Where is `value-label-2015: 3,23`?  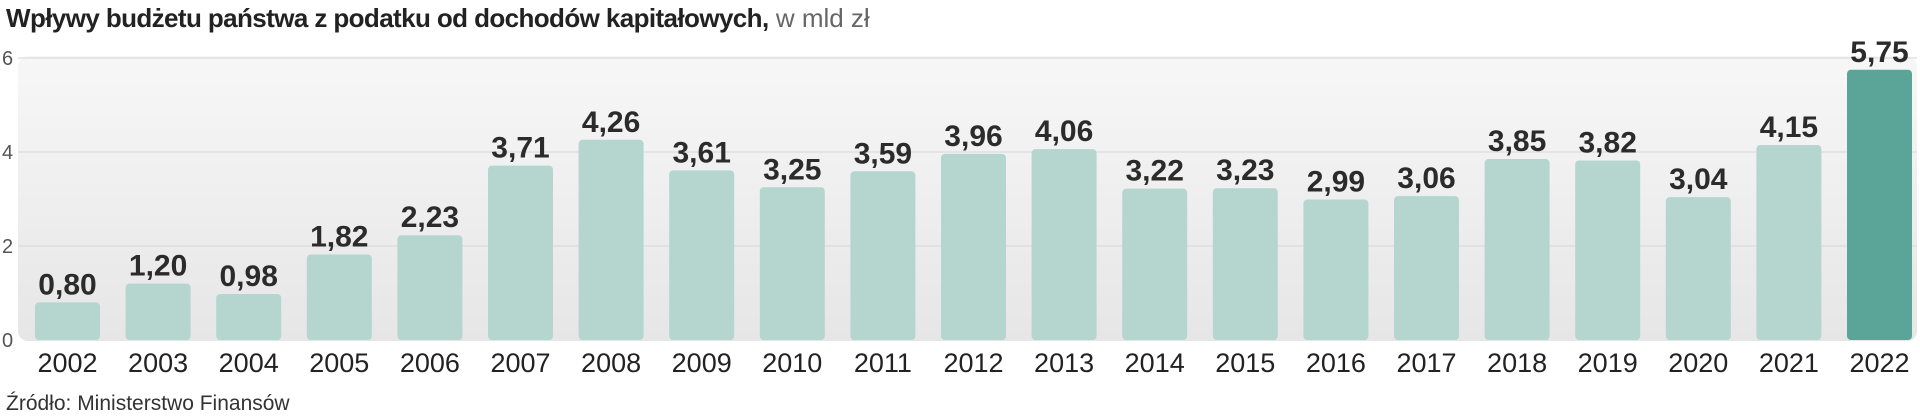 value-label-2015: 3,23 is located at coordinates (1245, 170).